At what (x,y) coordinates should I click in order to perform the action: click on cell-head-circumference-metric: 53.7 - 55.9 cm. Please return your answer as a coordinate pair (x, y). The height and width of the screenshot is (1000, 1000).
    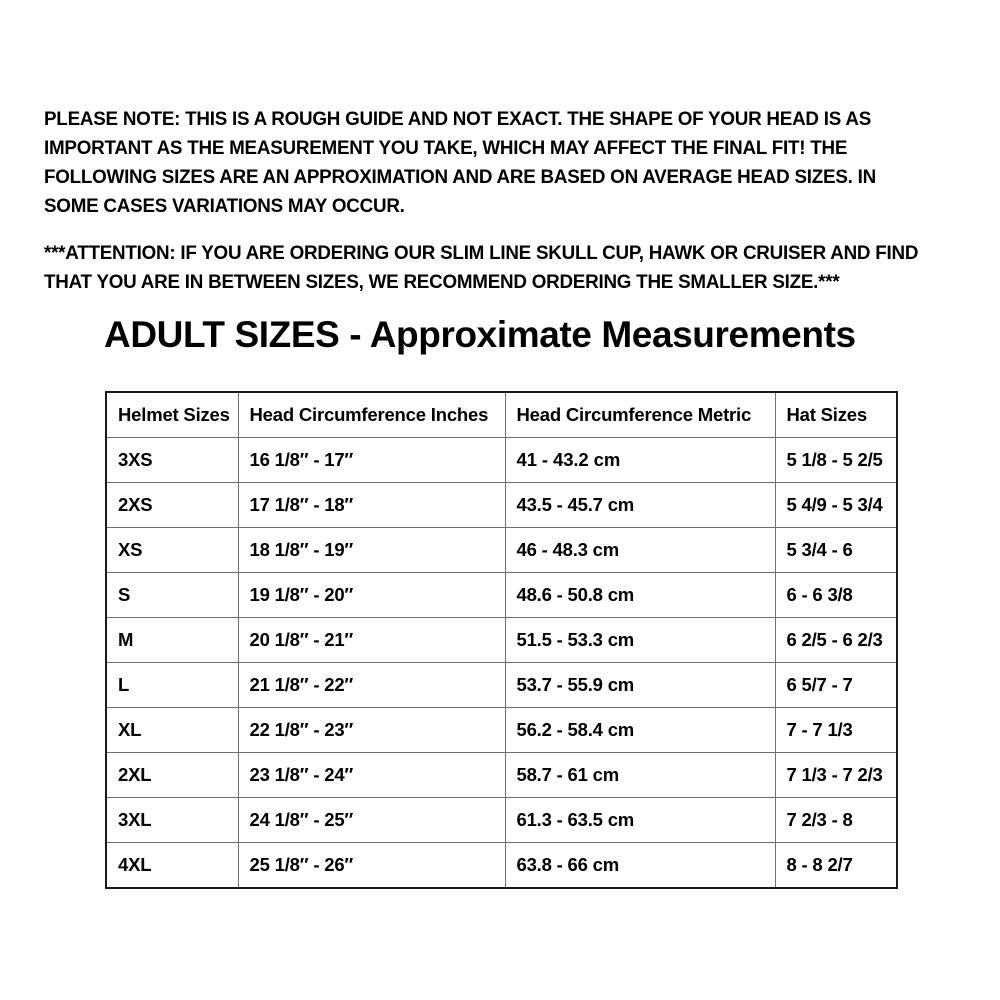
    Looking at the image, I should click on (640, 685).